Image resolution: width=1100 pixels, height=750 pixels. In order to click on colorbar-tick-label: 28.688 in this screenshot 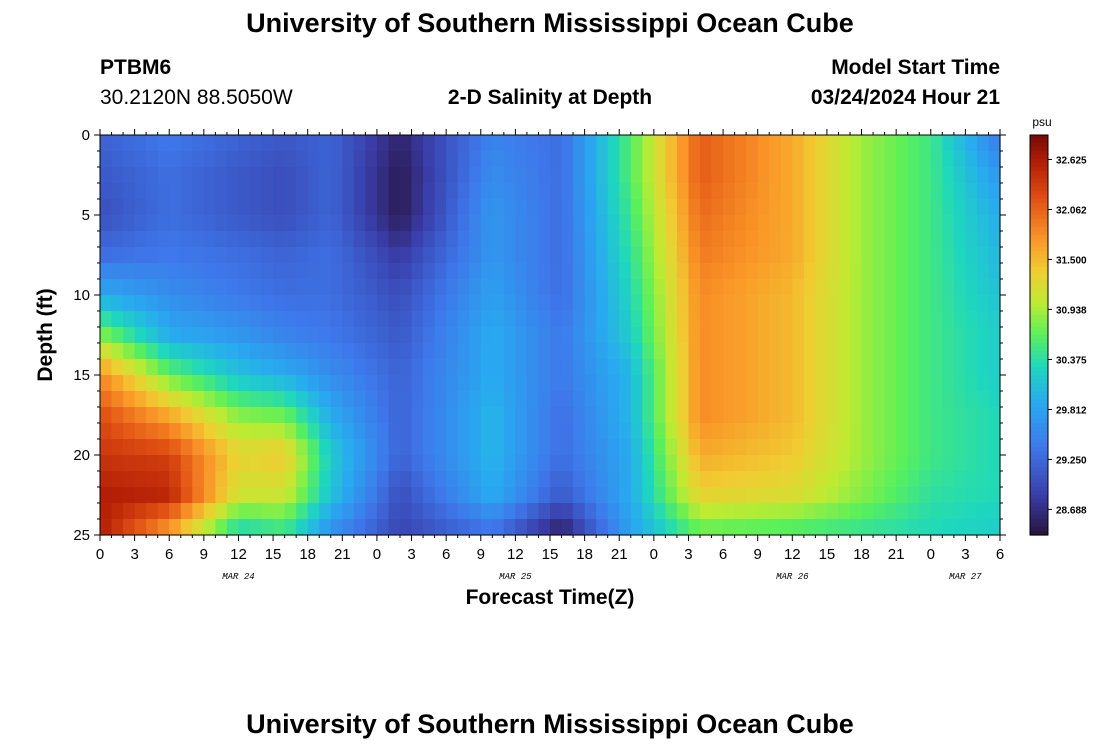, I will do `click(1071, 510)`.